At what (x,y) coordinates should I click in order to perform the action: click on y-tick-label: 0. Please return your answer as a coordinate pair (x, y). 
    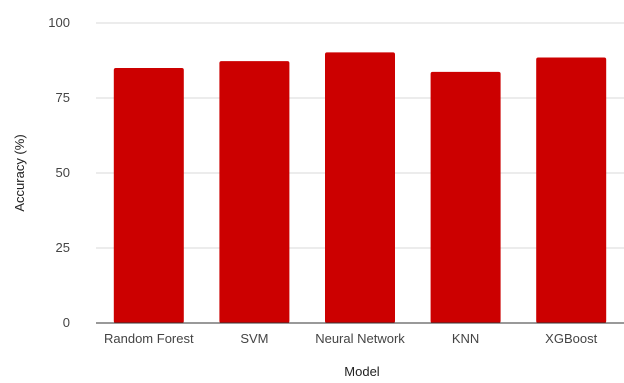
    Looking at the image, I should click on (66, 322).